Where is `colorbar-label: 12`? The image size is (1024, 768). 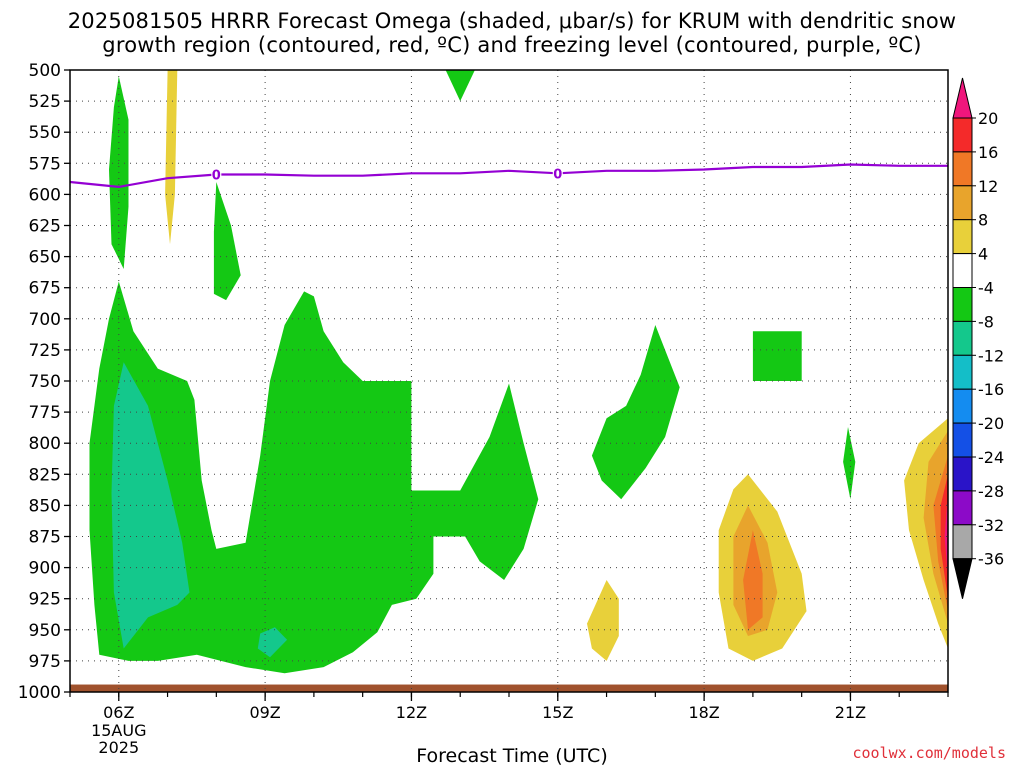 colorbar-label: 12 is located at coordinates (988, 186).